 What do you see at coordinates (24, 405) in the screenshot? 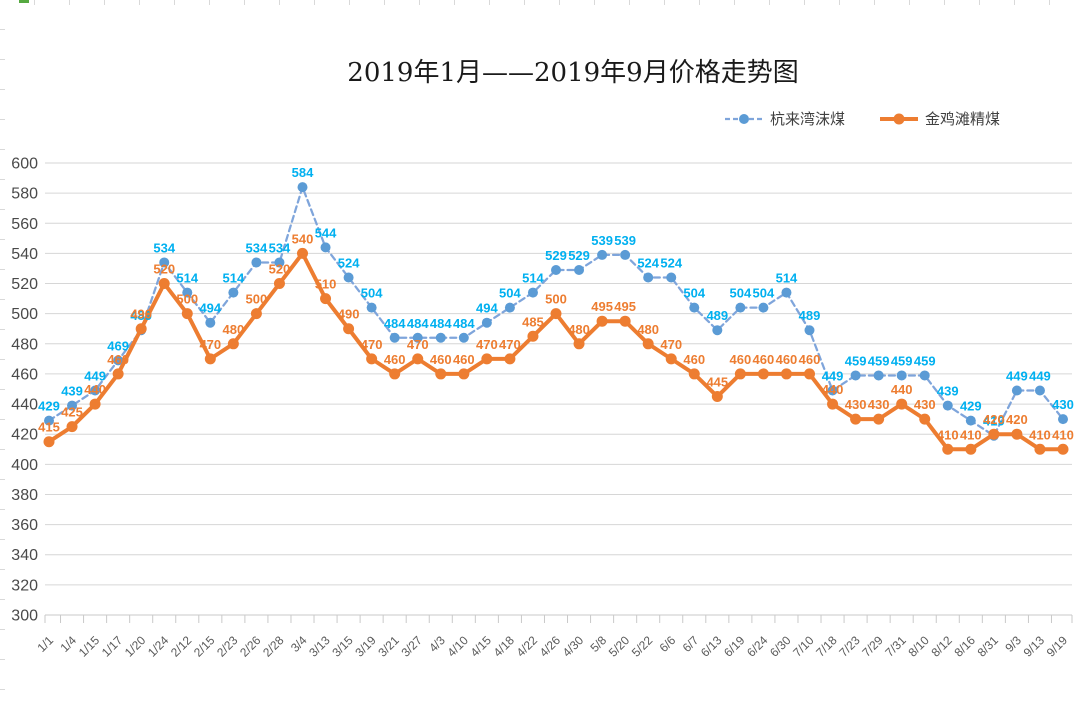
I see `y-tick-label: 440` at bounding box center [24, 405].